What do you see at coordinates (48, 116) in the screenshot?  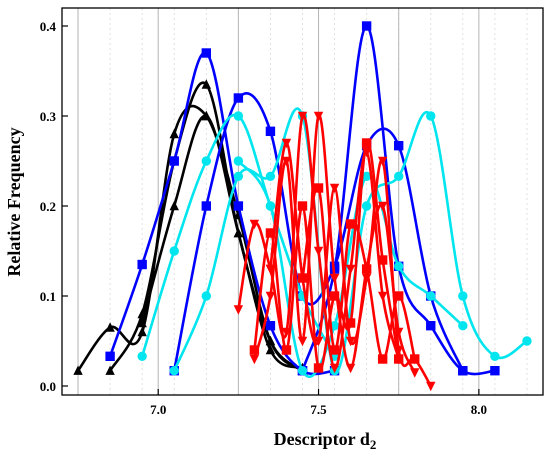 I see `y-tick-label: 0.3` at bounding box center [48, 116].